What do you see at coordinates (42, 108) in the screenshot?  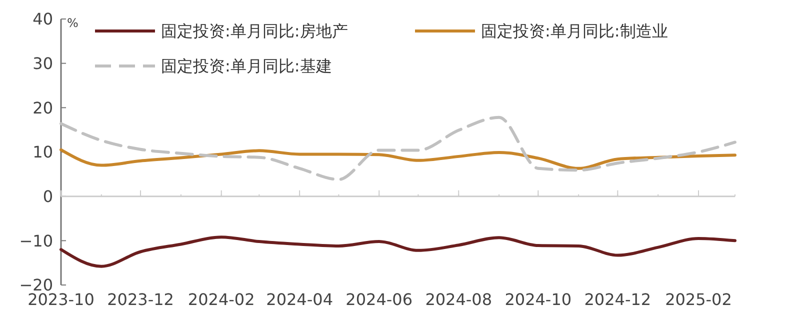 I see `y-tick-label: 20` at bounding box center [42, 108].